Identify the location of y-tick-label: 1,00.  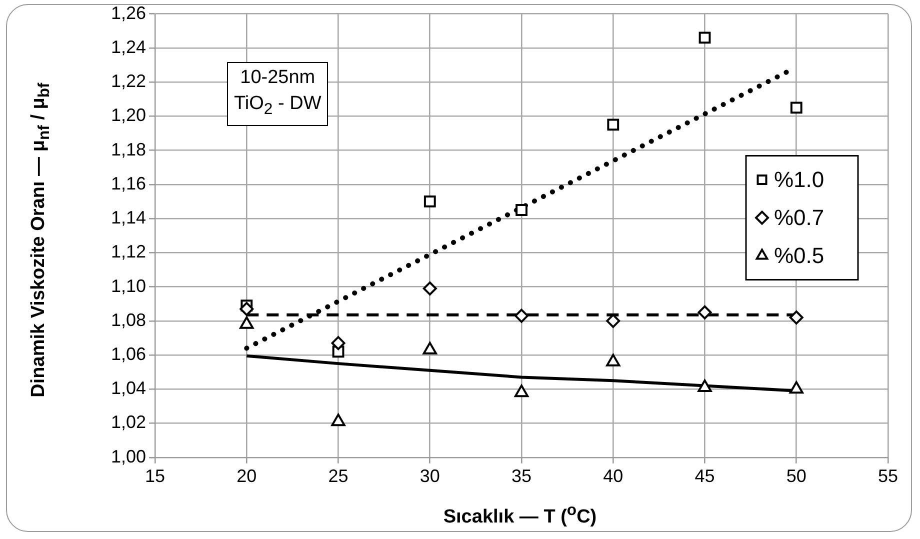
(128, 456).